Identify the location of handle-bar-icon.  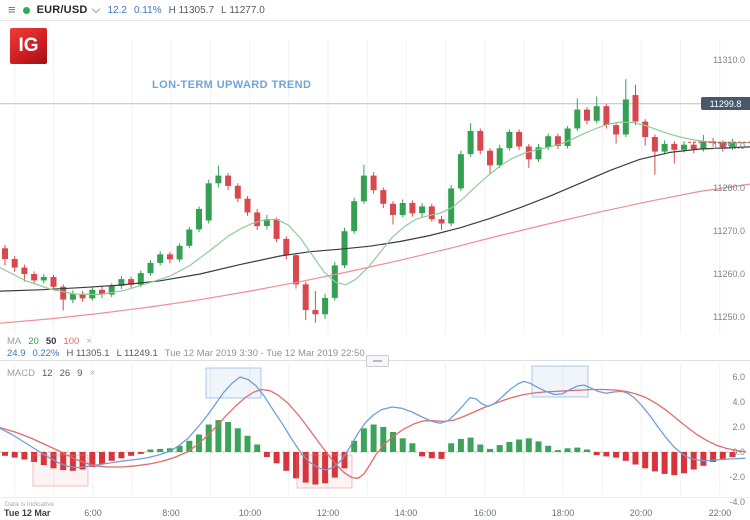
(377, 361).